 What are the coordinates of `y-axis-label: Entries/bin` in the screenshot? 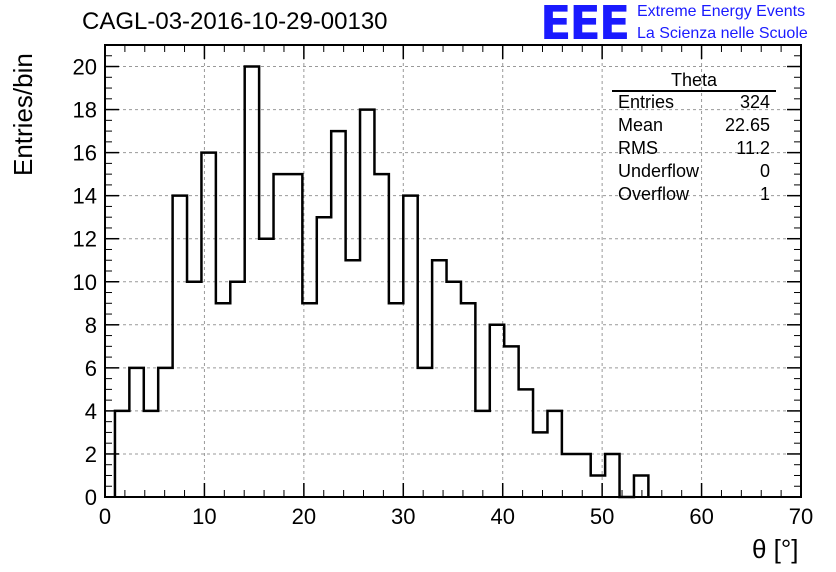 It's located at (23, 114).